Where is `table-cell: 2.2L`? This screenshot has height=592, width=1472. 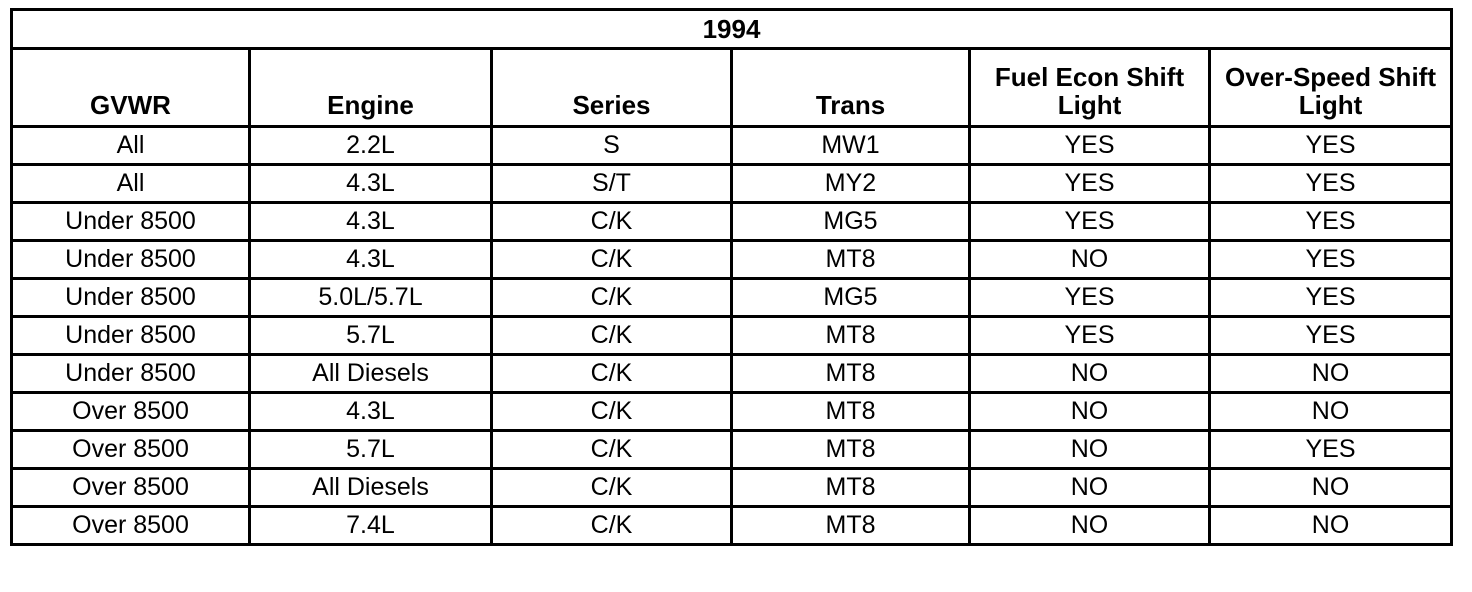 table-cell: 2.2L is located at coordinates (370, 145).